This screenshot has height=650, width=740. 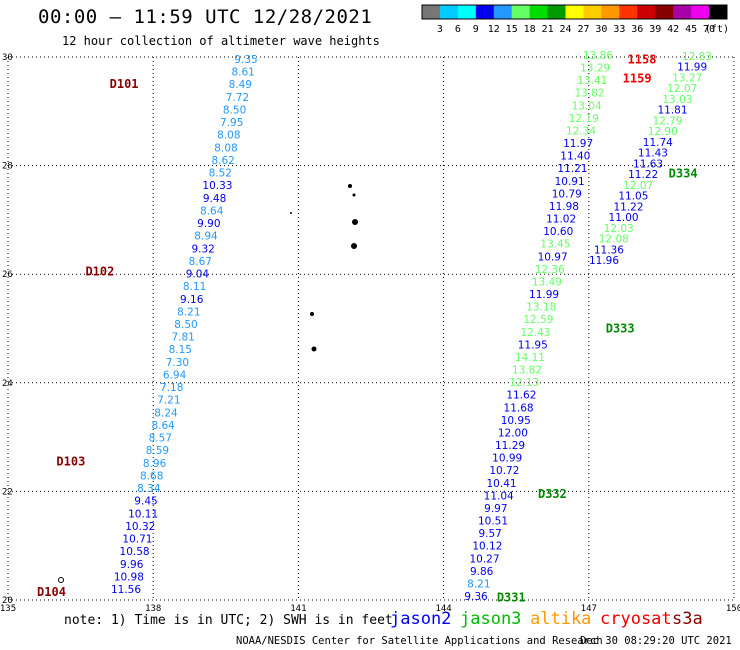 What do you see at coordinates (200, 262) in the screenshot?
I see `swh-value: 8.67` at bounding box center [200, 262].